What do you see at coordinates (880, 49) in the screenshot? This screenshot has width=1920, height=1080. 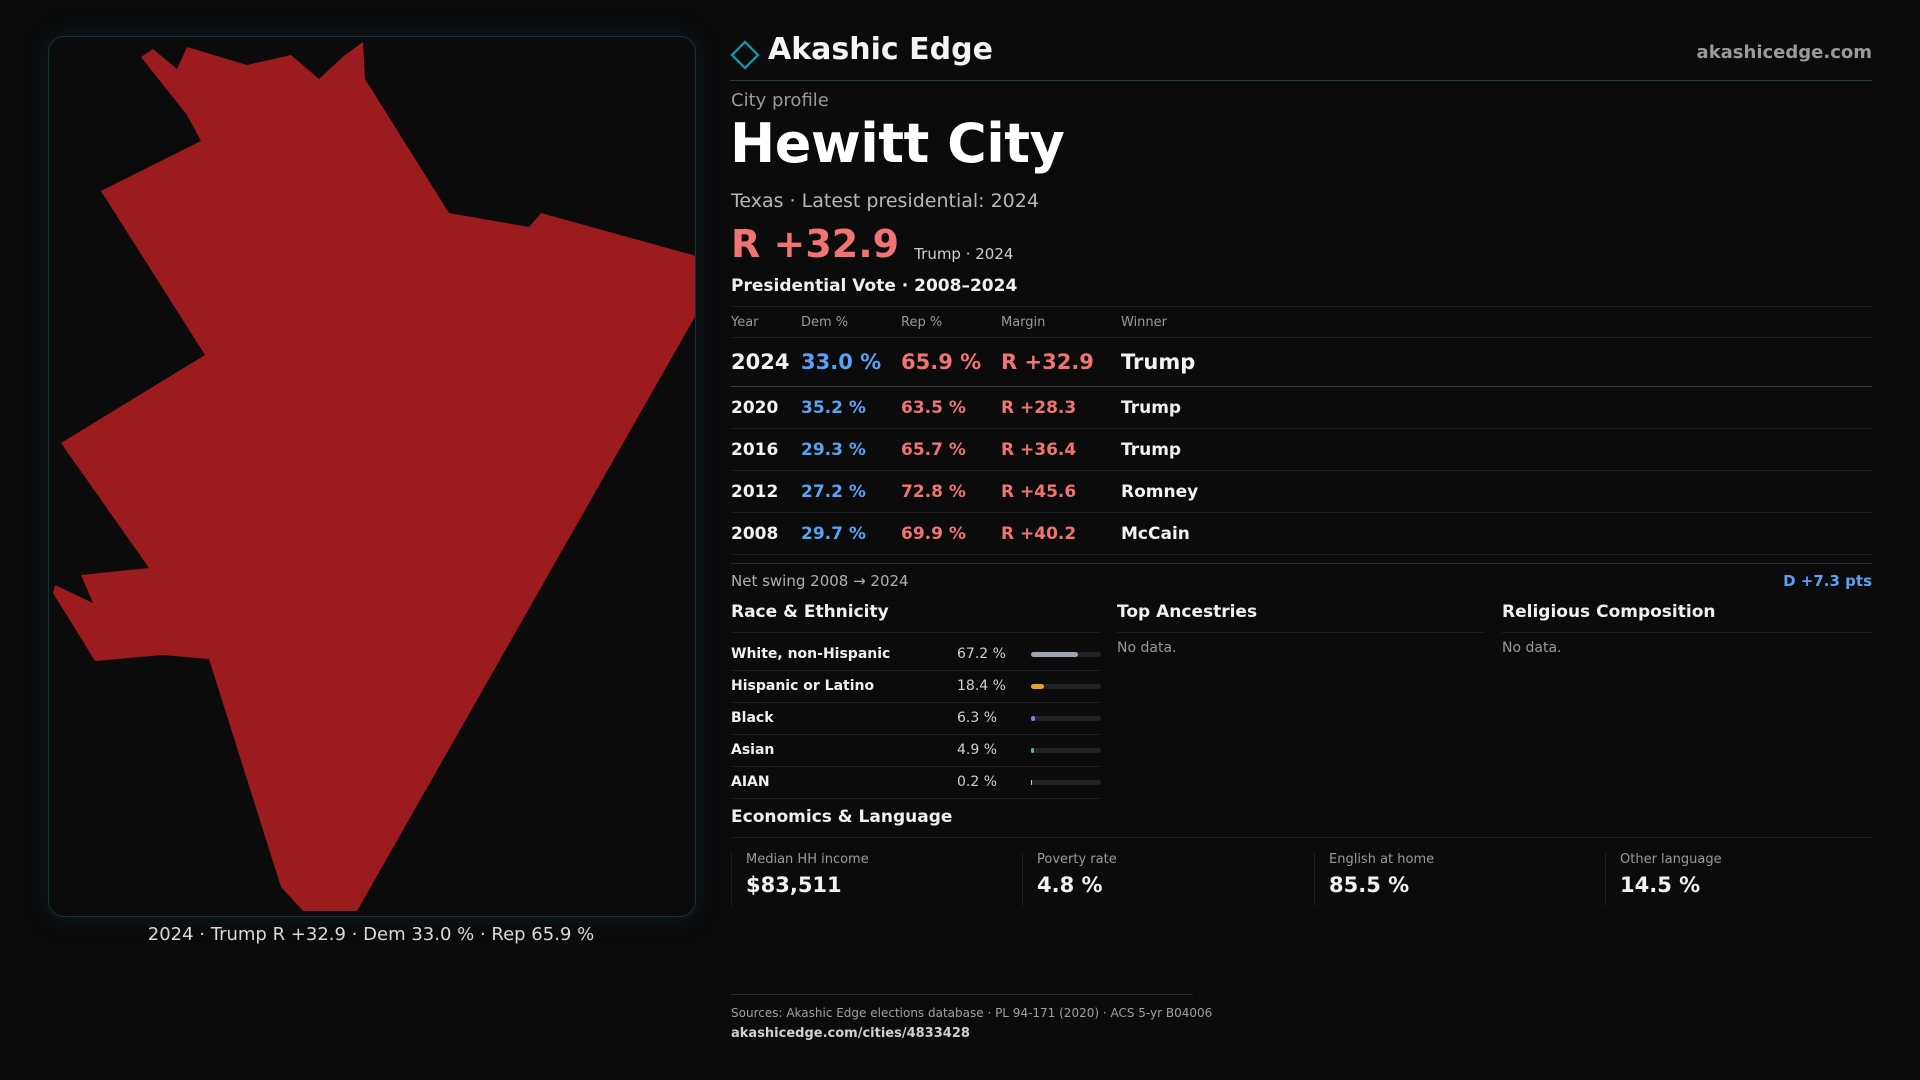 I see `brand-name: Akashic Edge` at bounding box center [880, 49].